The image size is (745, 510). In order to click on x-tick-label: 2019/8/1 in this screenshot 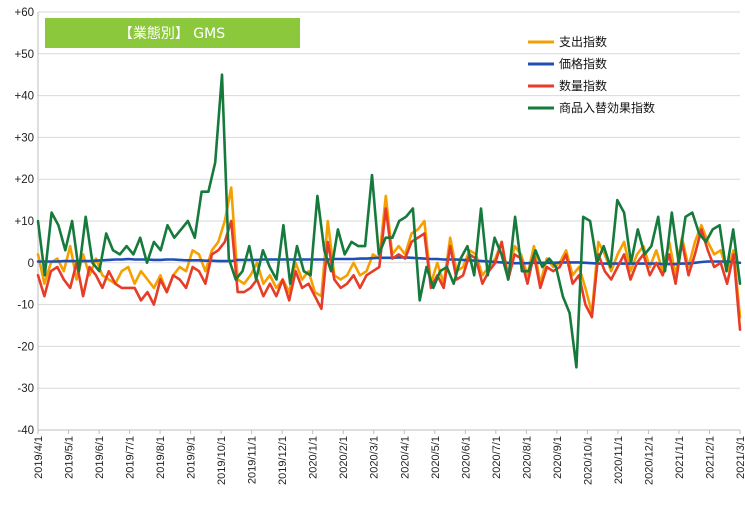, I will do `click(161, 457)`.